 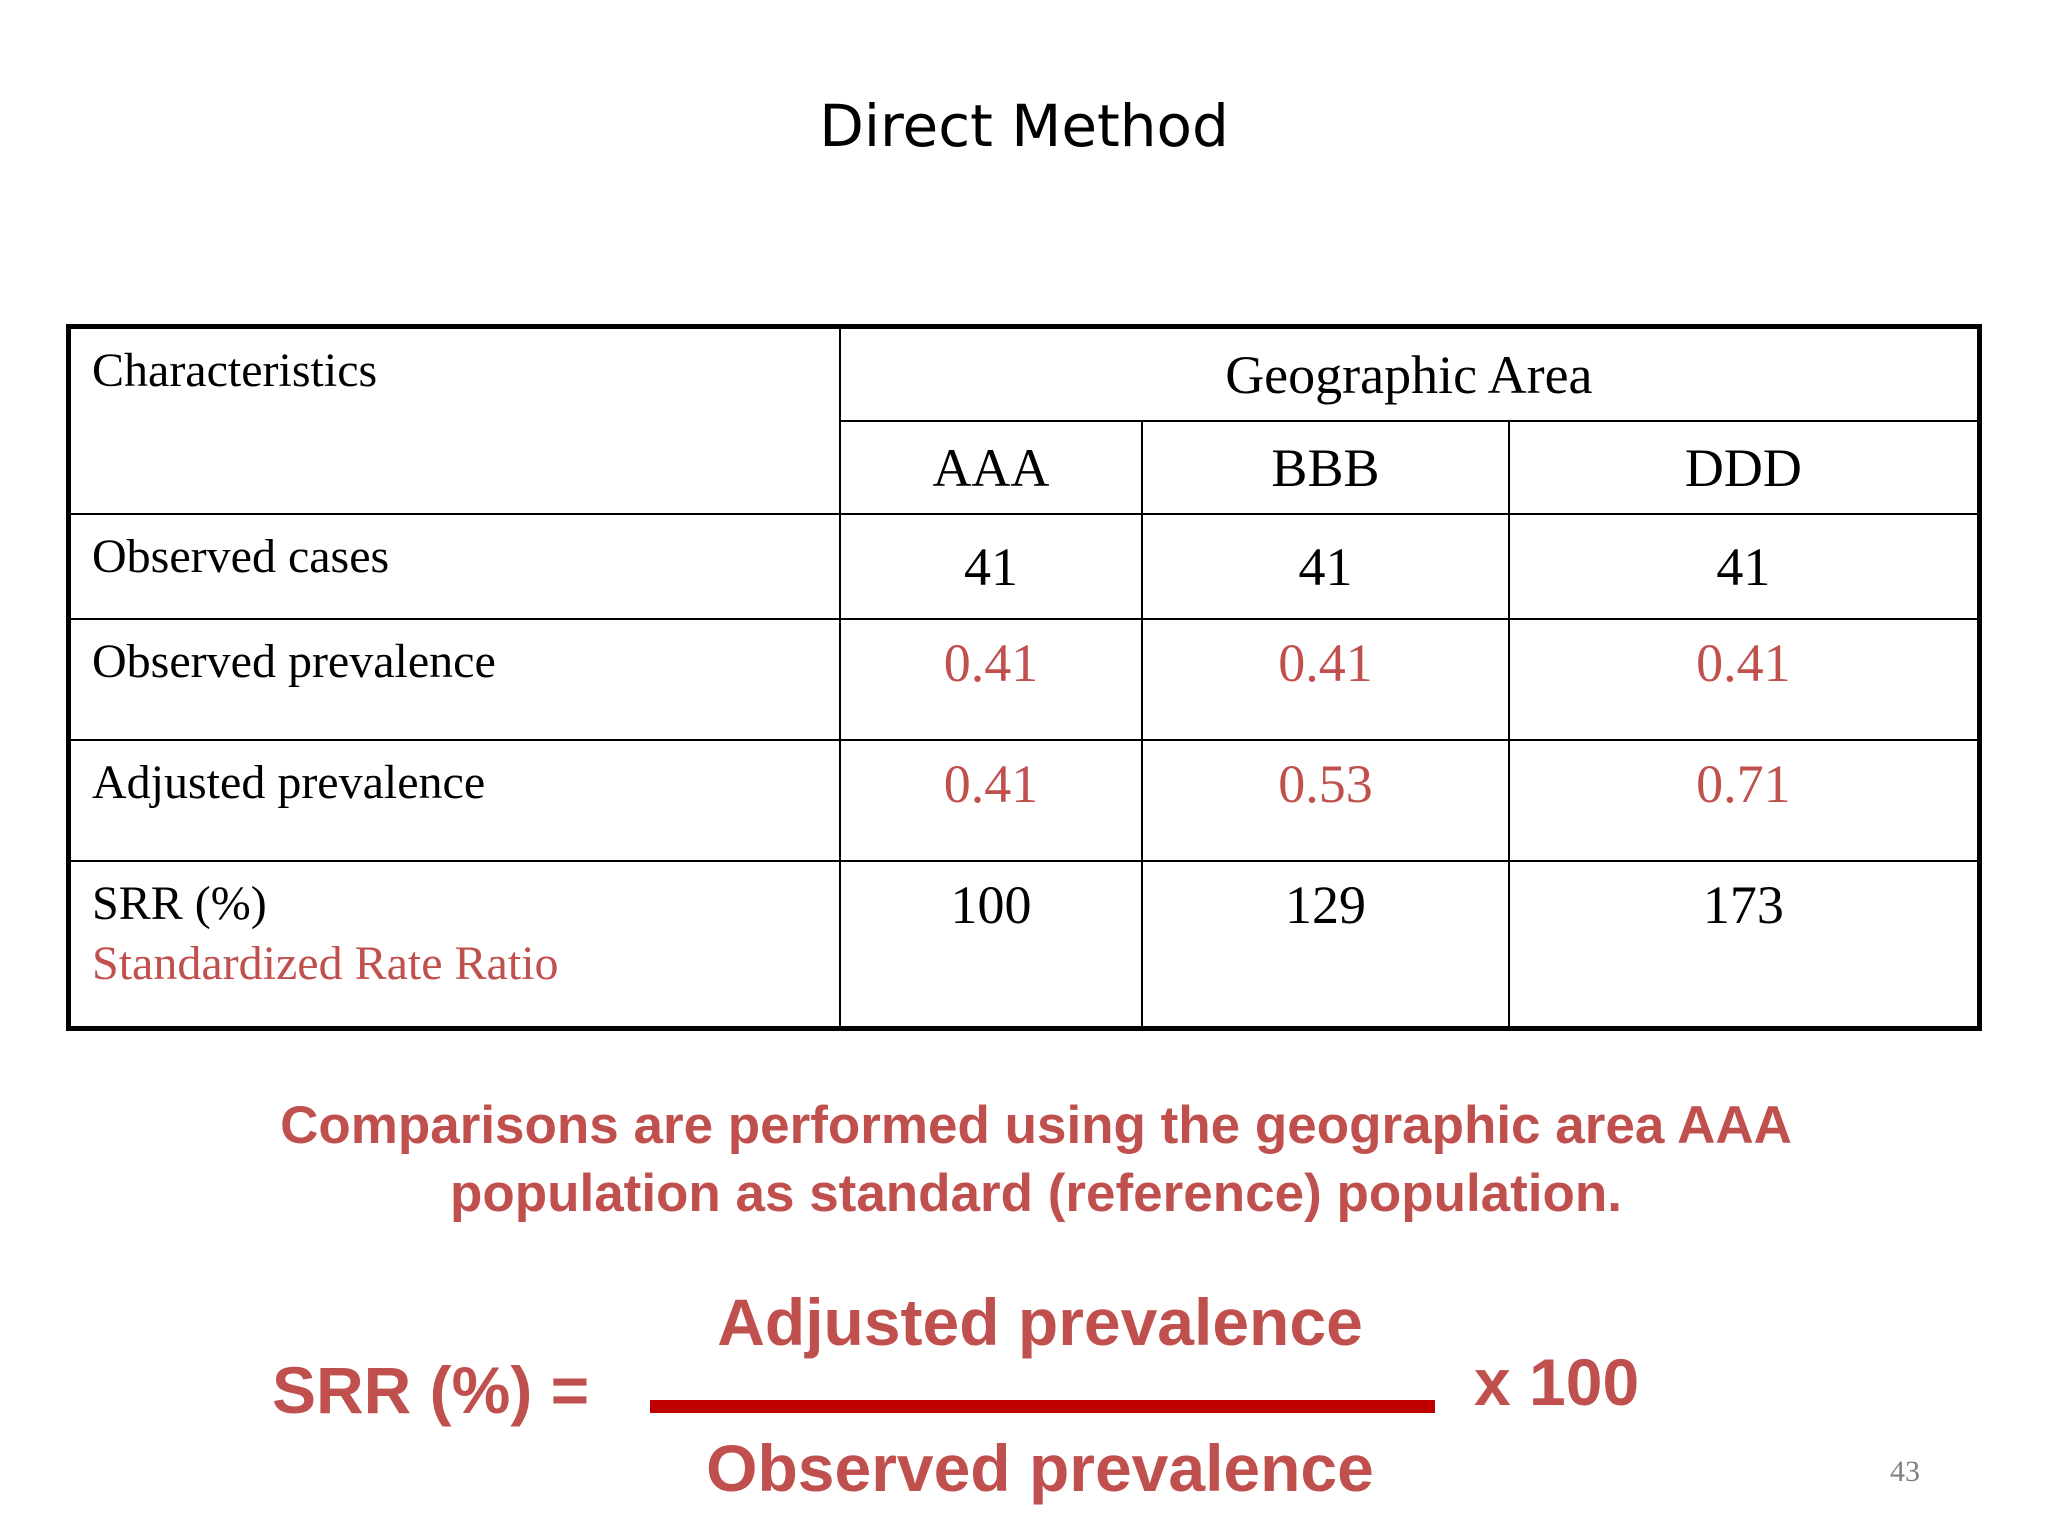 I want to click on table-row-observed-prevalence: Observed prevalence 0.41 0.41 0.41, so click(x=1024, y=679).